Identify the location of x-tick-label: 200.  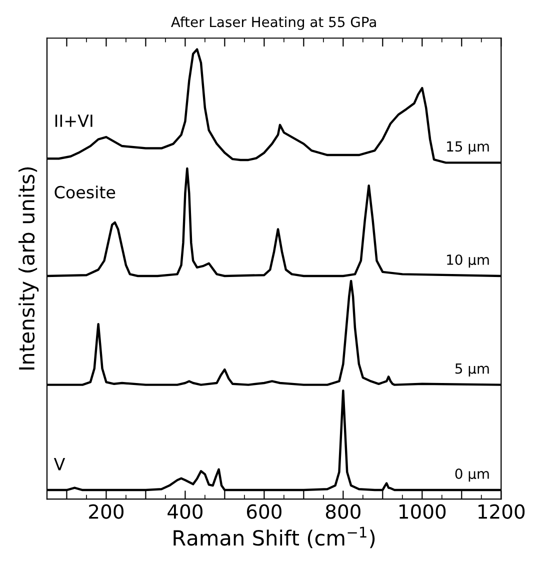
(106, 511).